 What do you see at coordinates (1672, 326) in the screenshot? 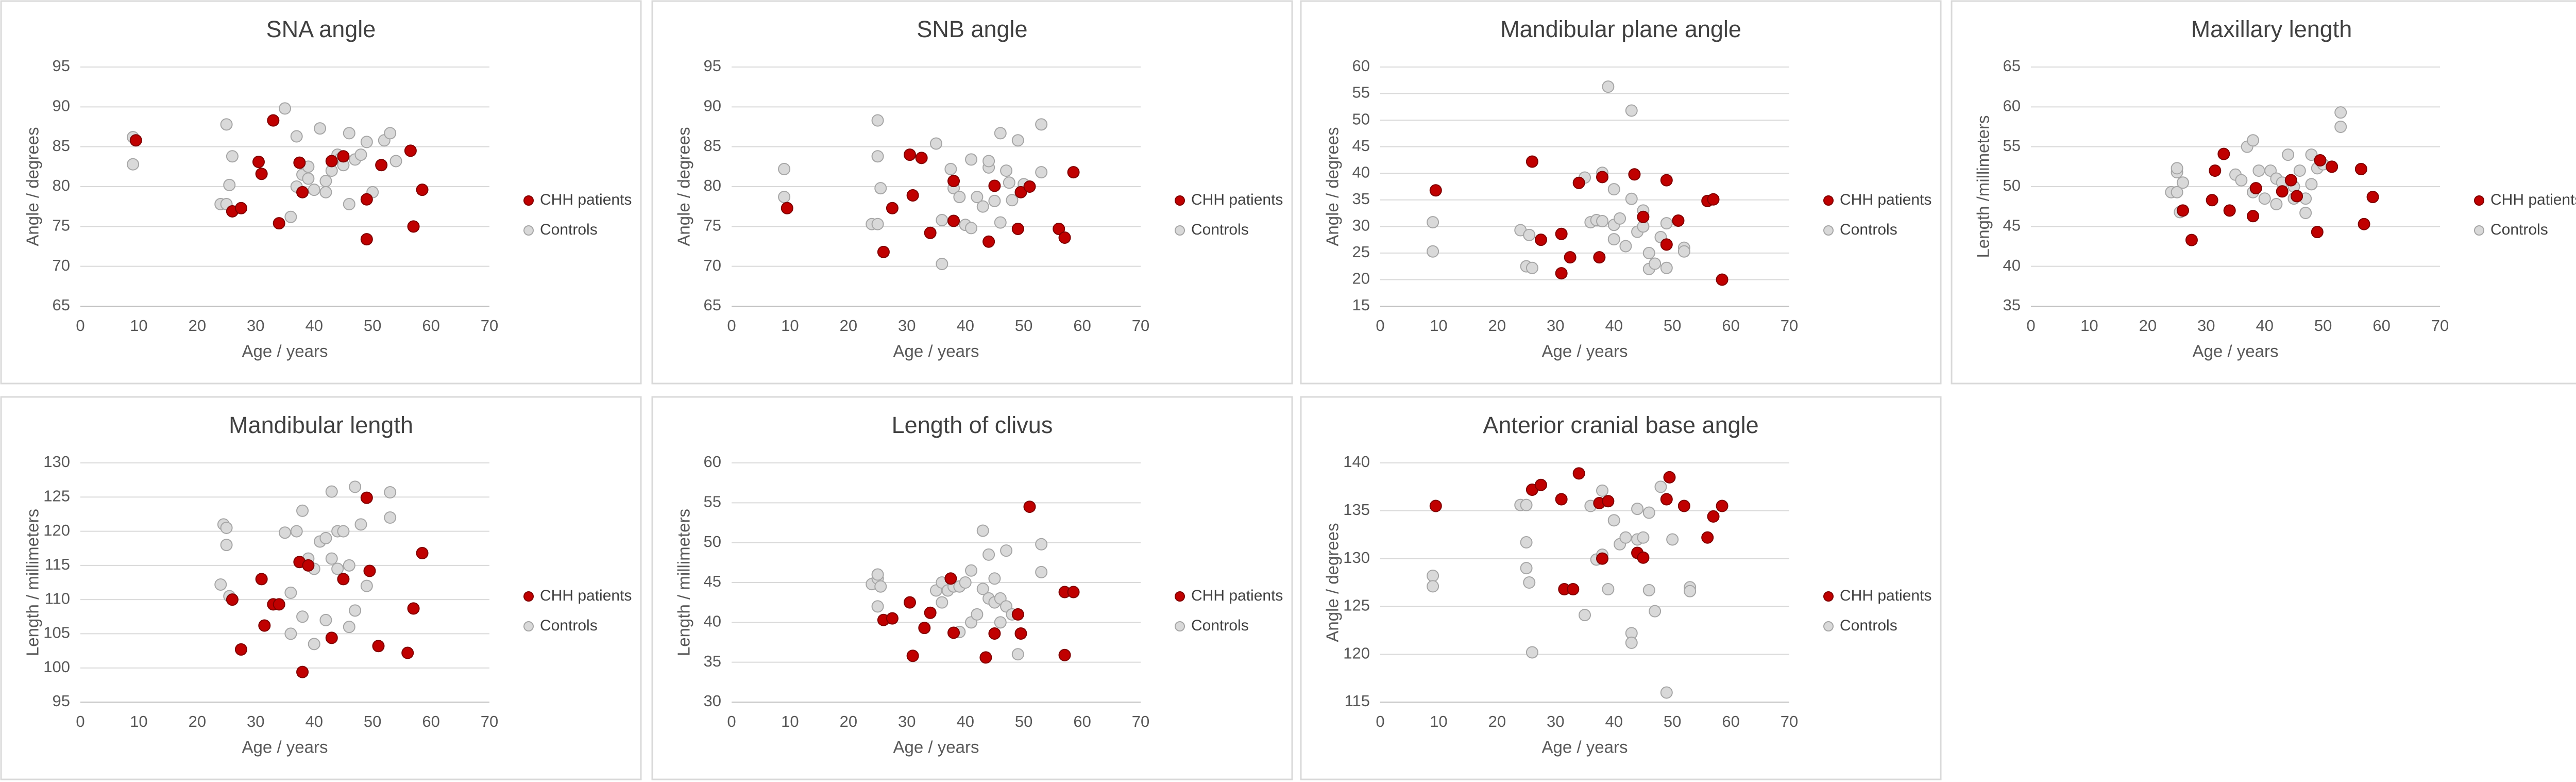
I see `x-tick-label: 50` at bounding box center [1672, 326].